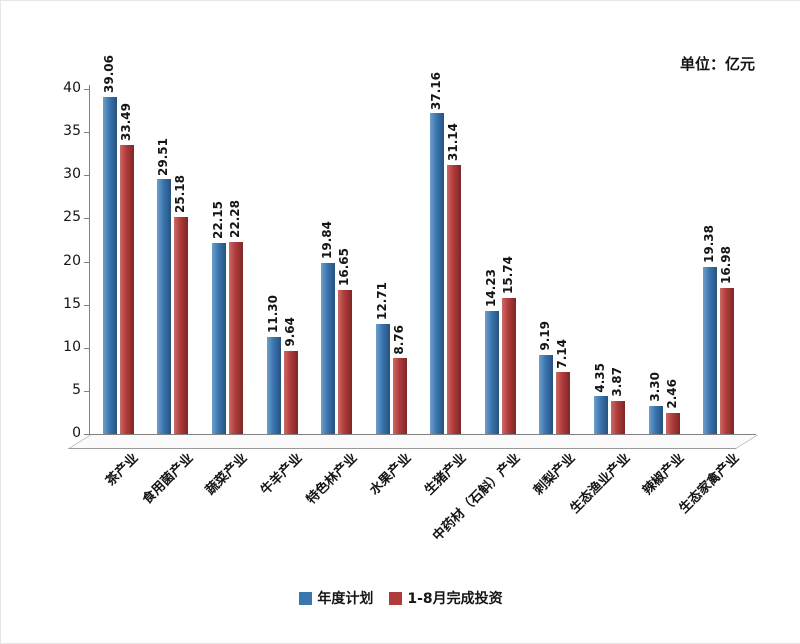 This screenshot has height=644, width=800. I want to click on category-label: 辣椒产业, so click(664, 474).